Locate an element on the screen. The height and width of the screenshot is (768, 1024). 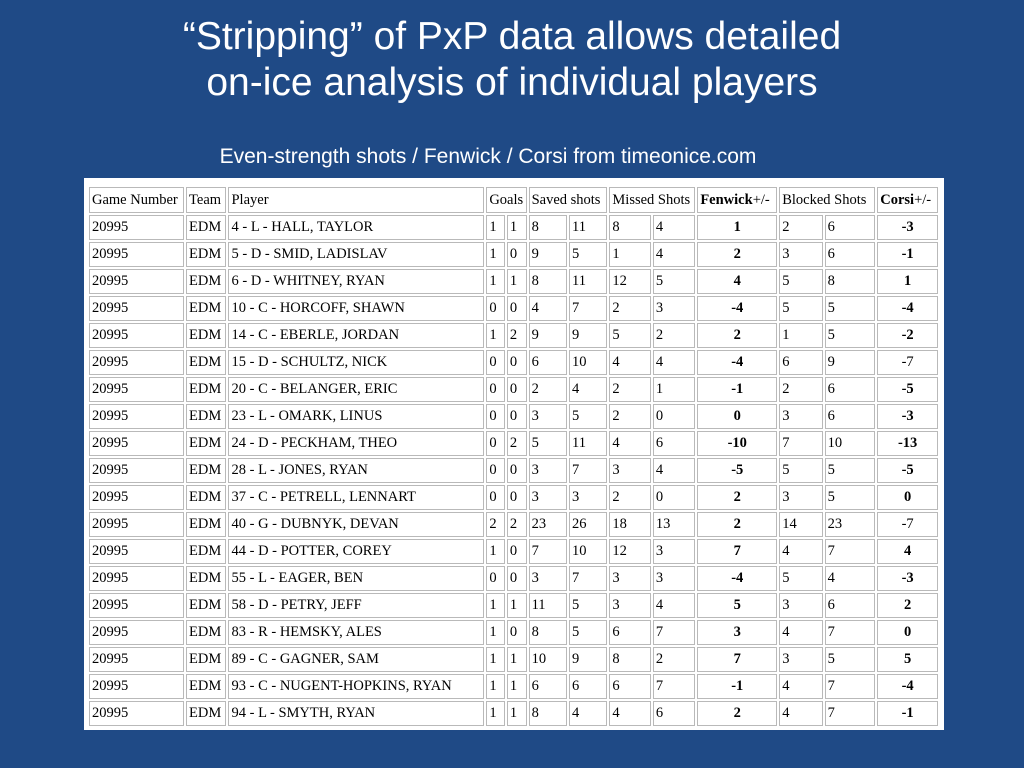
cell-missed-against: 13 is located at coordinates (674, 524).